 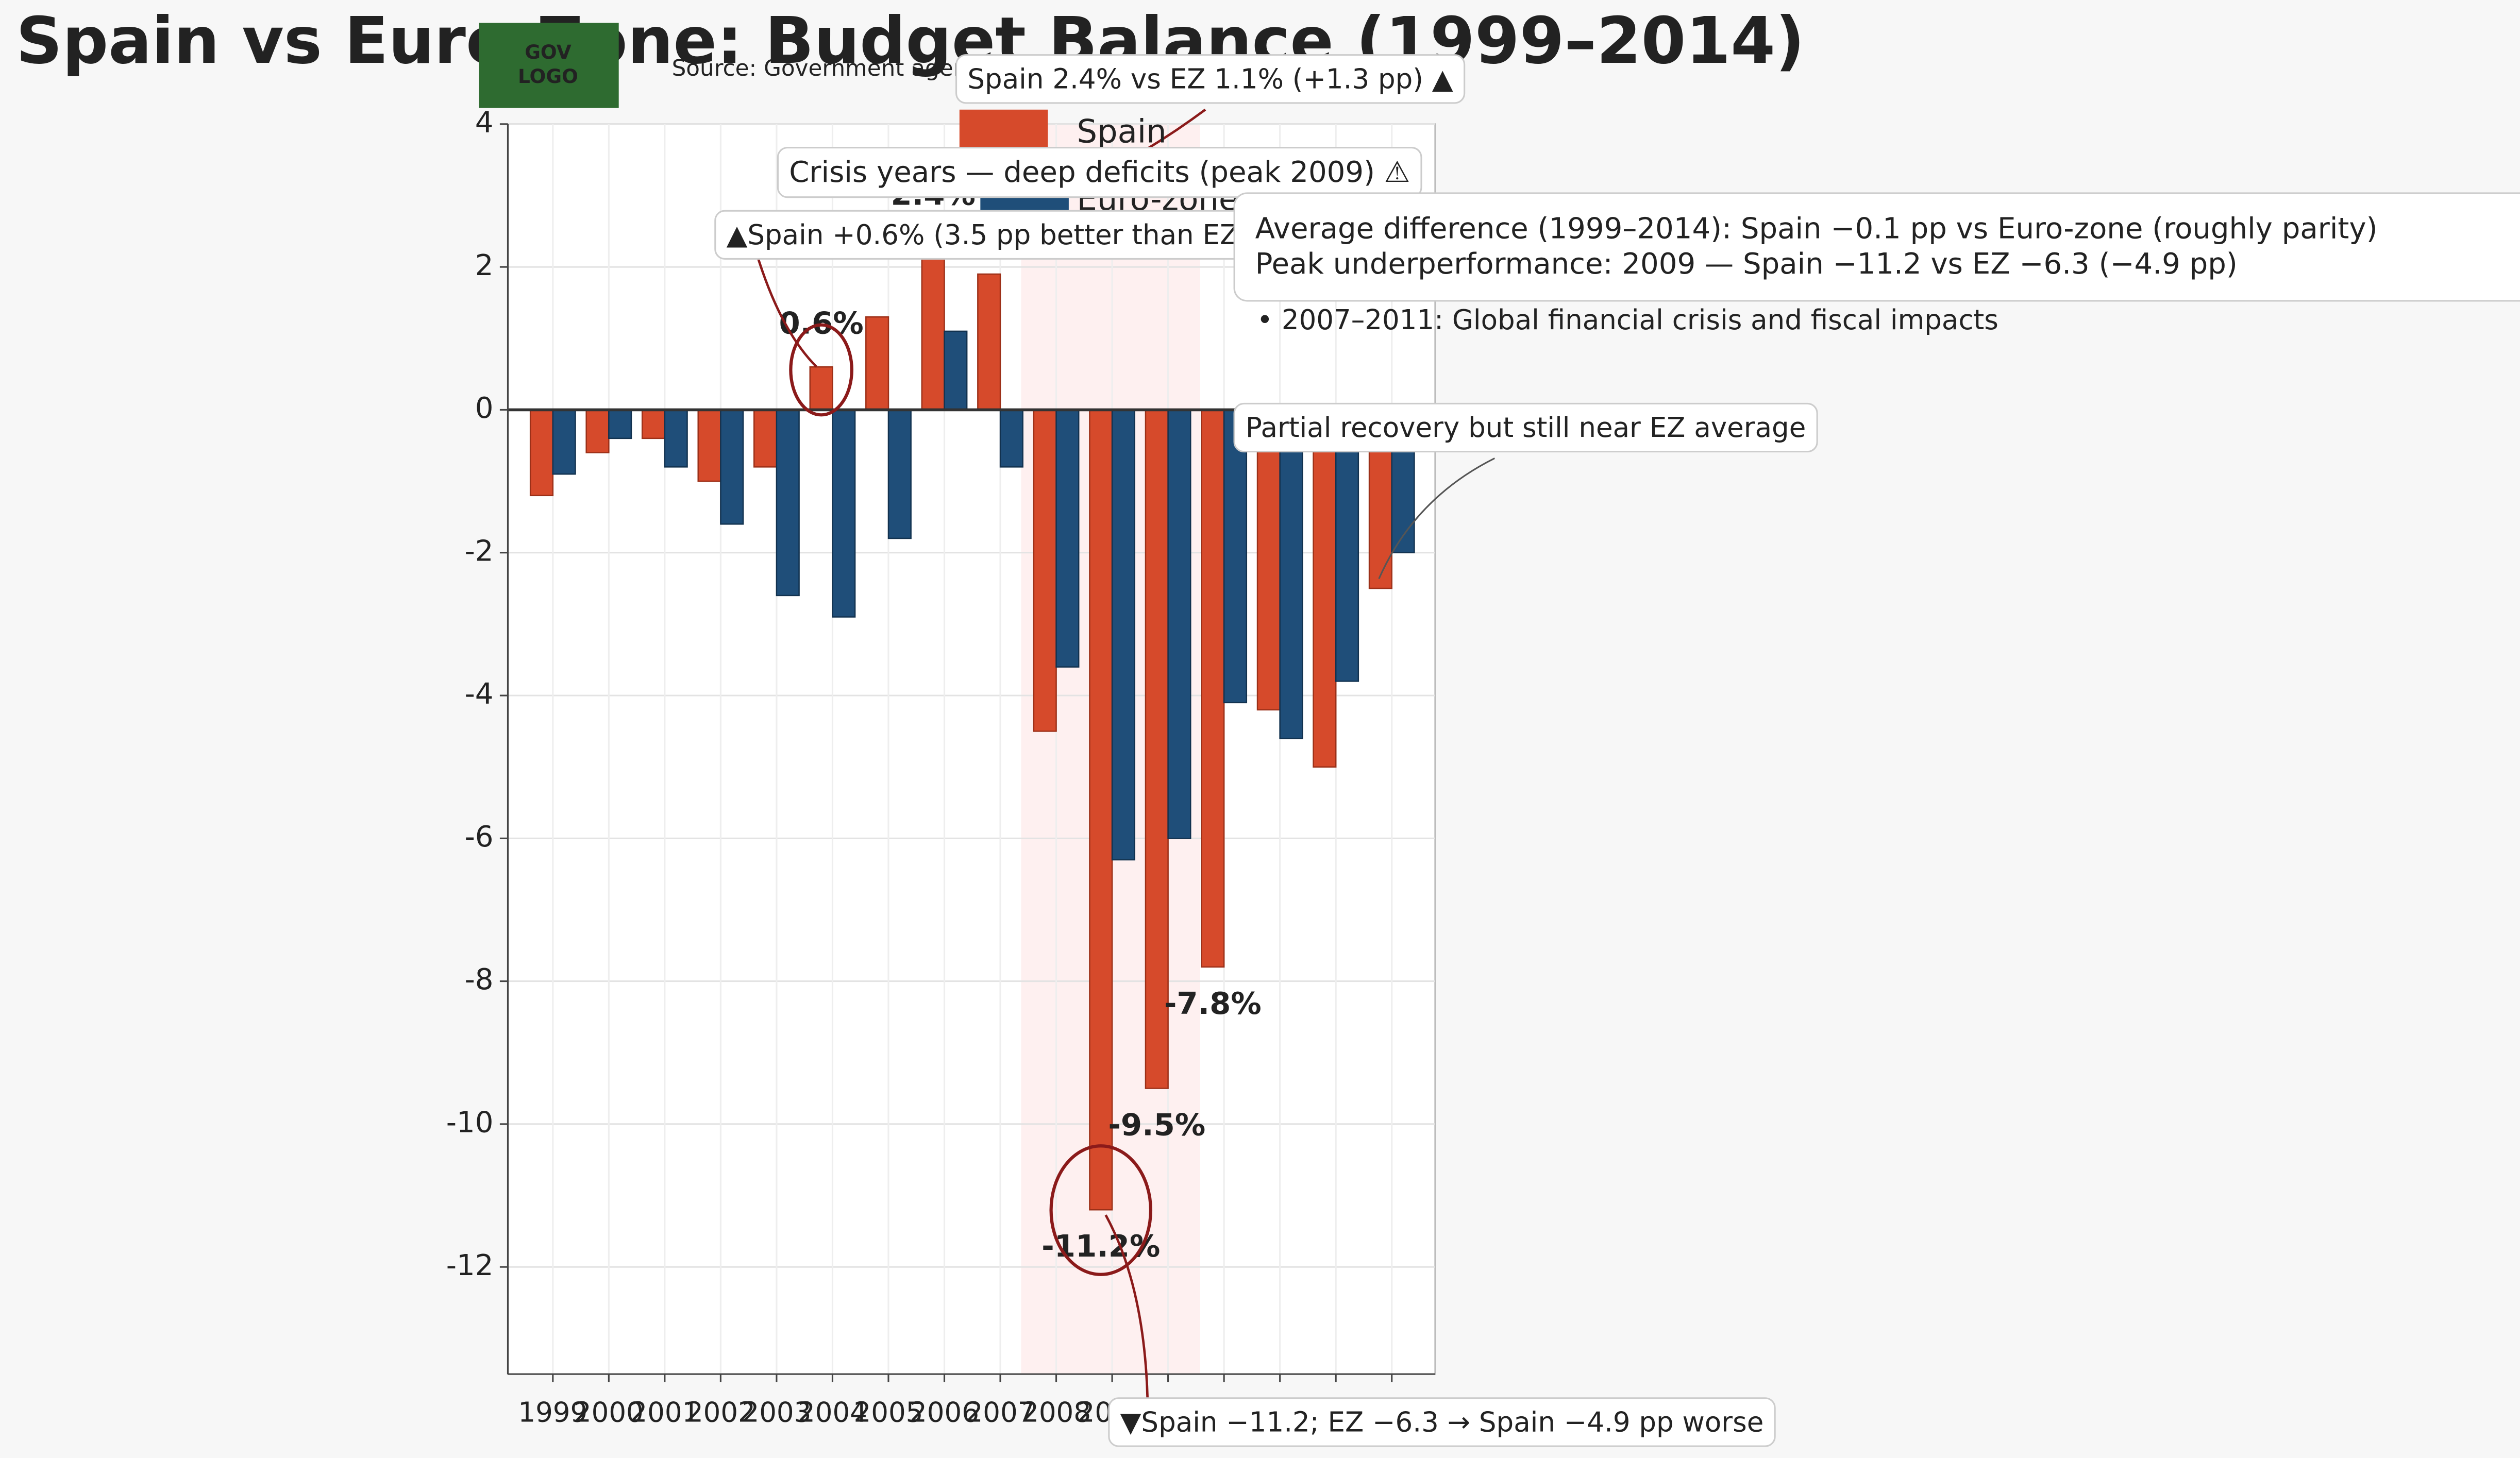 What do you see at coordinates (478, 980) in the screenshot?
I see `y-tick-label: -8` at bounding box center [478, 980].